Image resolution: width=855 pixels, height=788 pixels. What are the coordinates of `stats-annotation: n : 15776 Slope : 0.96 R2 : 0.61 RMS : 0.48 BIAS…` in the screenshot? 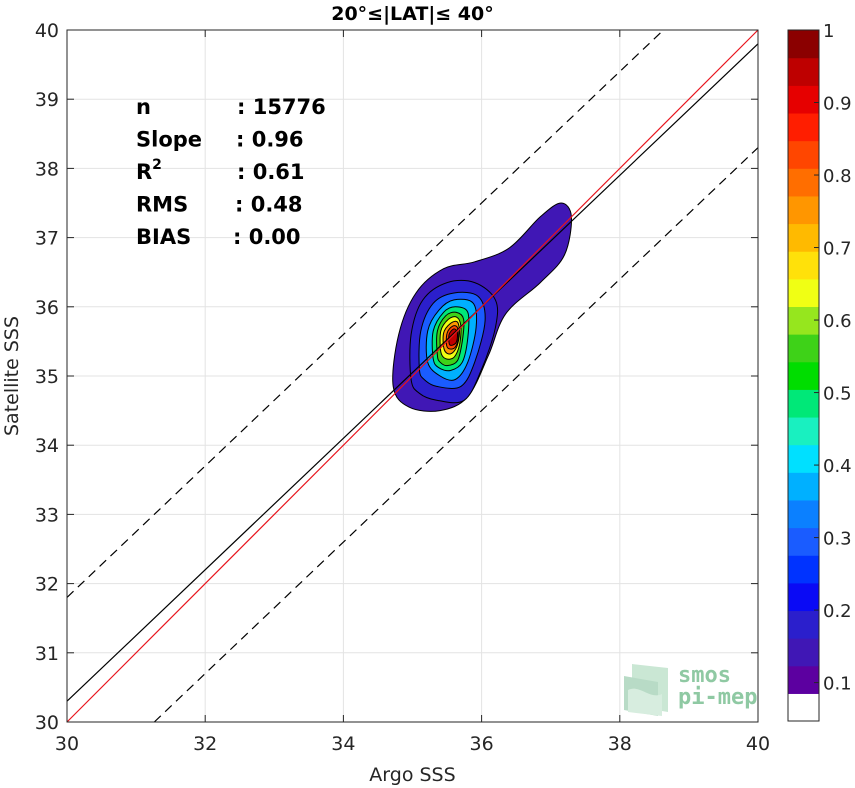 It's located at (231, 172).